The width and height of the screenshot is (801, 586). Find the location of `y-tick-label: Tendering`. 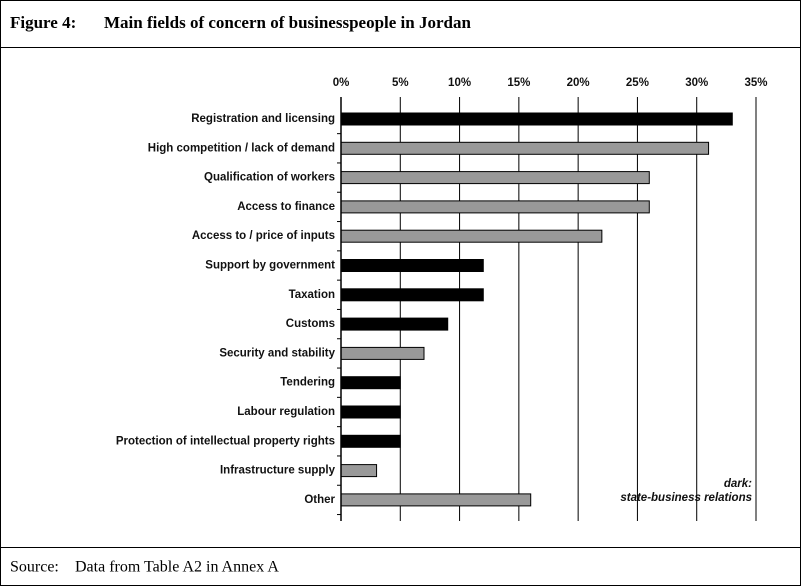

y-tick-label: Tendering is located at coordinates (307, 383).